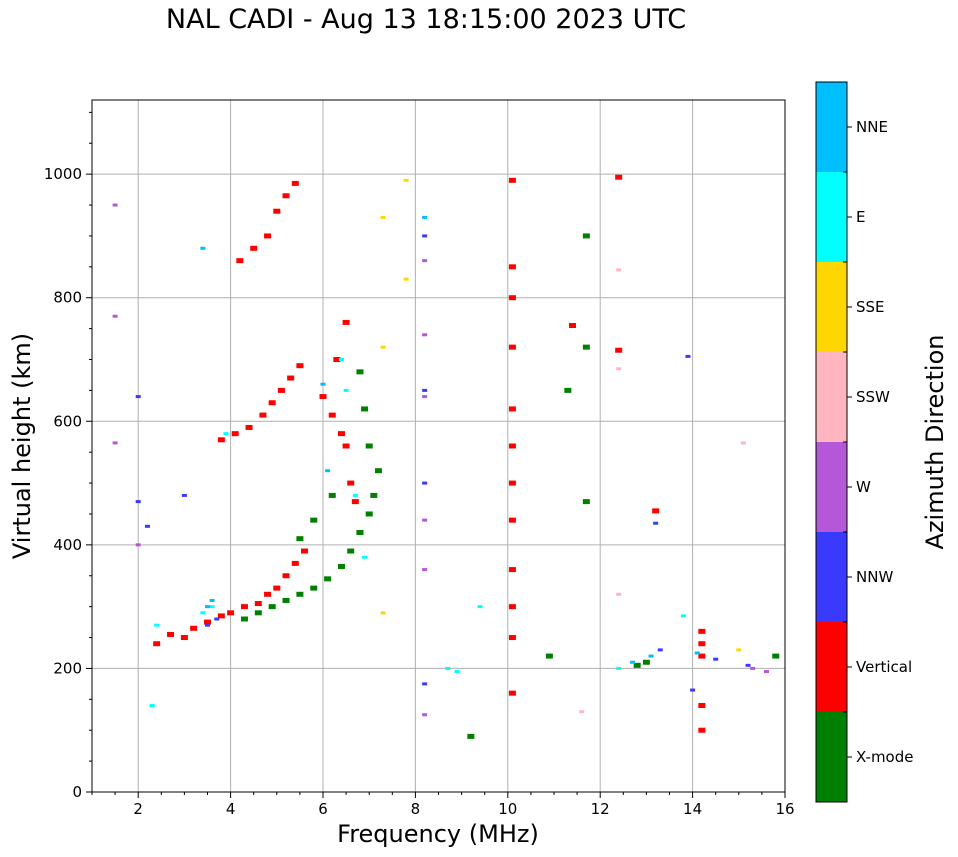 This screenshot has width=958, height=857. What do you see at coordinates (864, 442) in the screenshot?
I see `colorbar: X-mode Vertical NNW W SSW SSE E NNE` at bounding box center [864, 442].